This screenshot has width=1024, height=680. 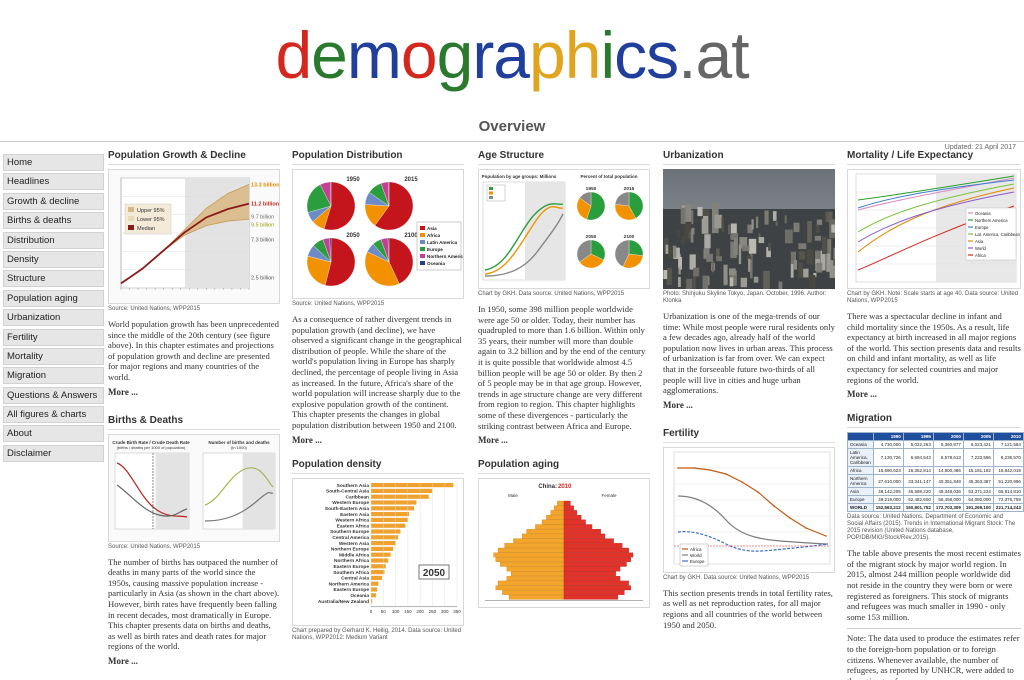 I want to click on sidebar-item-population-aging: Population aging, so click(x=53, y=298).